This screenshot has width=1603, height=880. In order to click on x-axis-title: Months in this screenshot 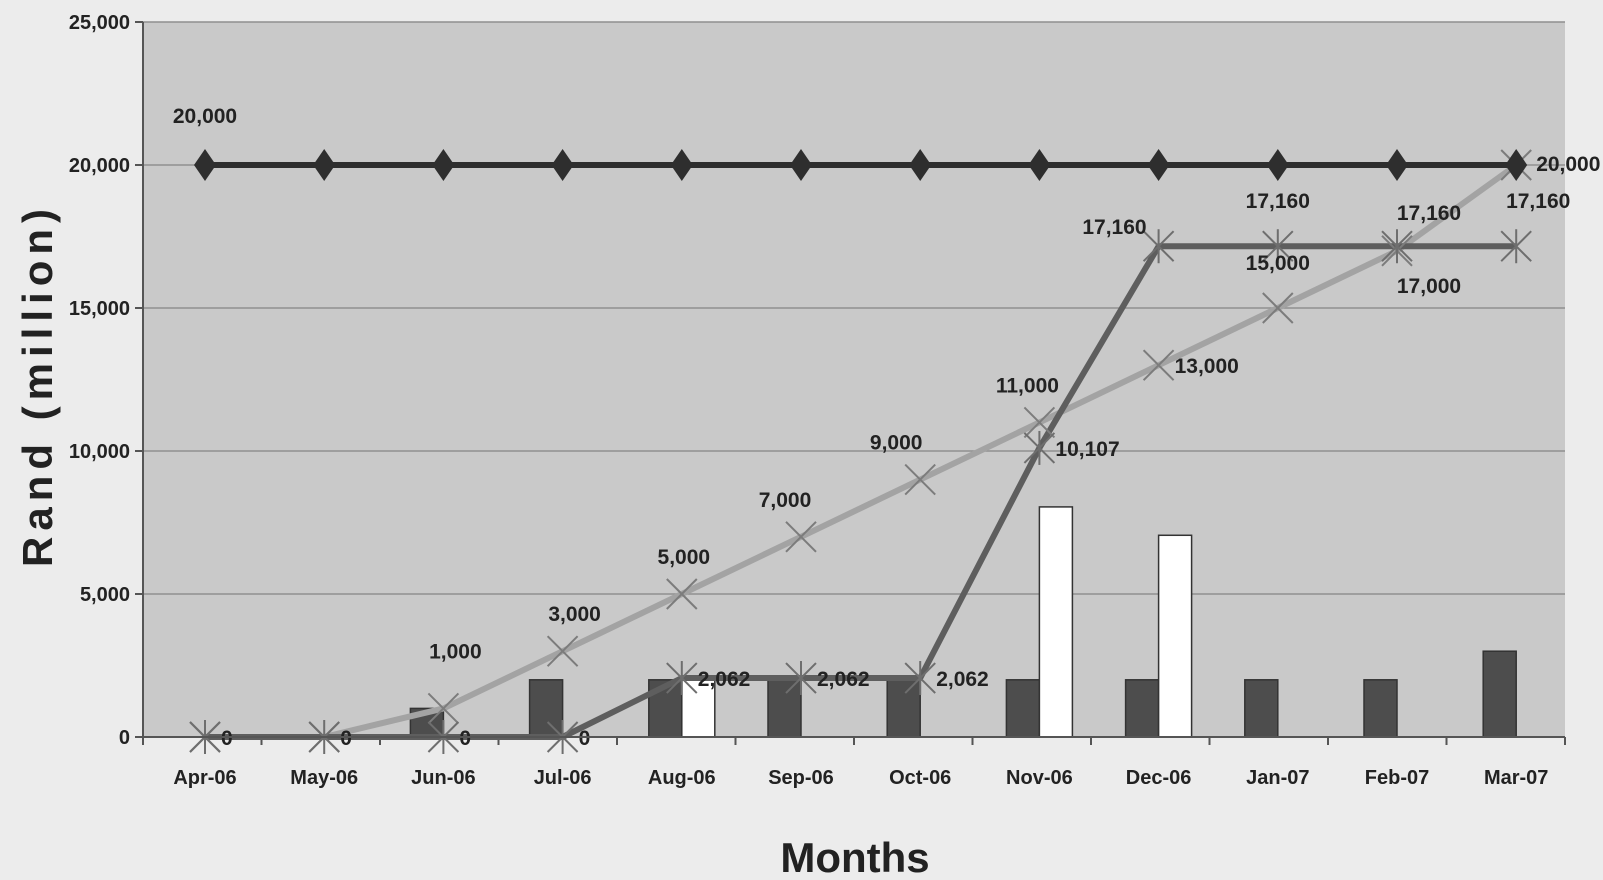, I will do `click(854, 857)`.